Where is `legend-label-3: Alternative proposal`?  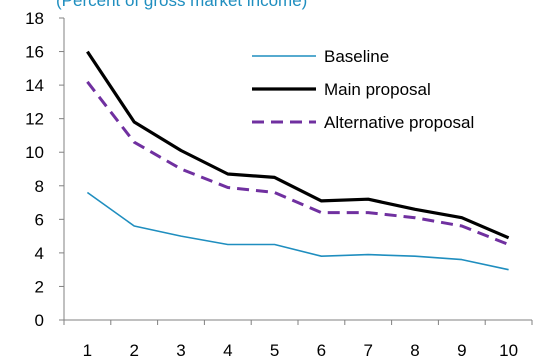
legend-label-3: Alternative proposal is located at coordinates (399, 122).